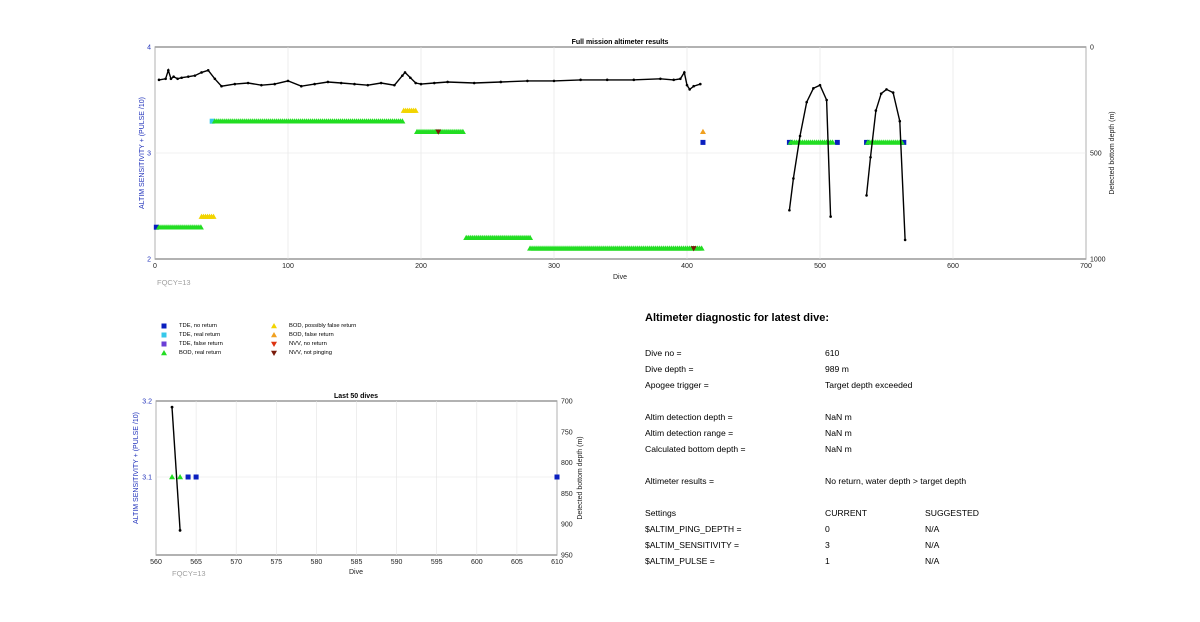  I want to click on main-y-right-tick: 500, so click(1096, 154).